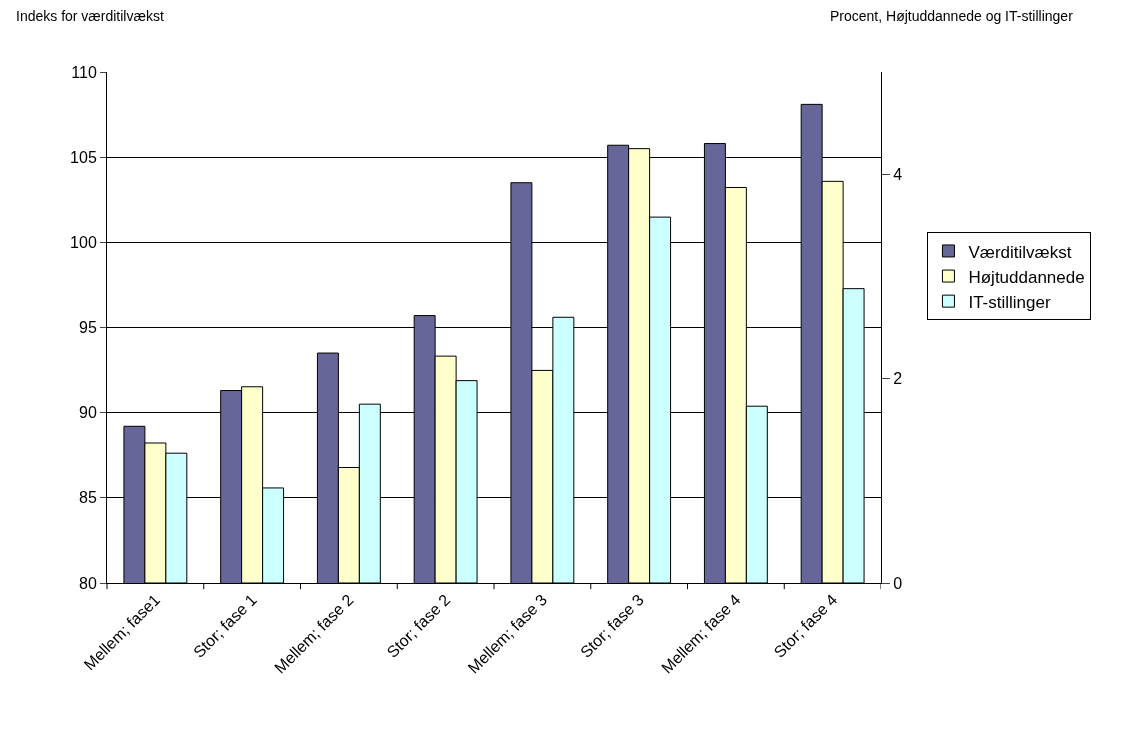 This screenshot has height=740, width=1121. Describe the element at coordinates (418, 625) in the screenshot. I see `x-tick-label: Stor; fase 2` at that location.